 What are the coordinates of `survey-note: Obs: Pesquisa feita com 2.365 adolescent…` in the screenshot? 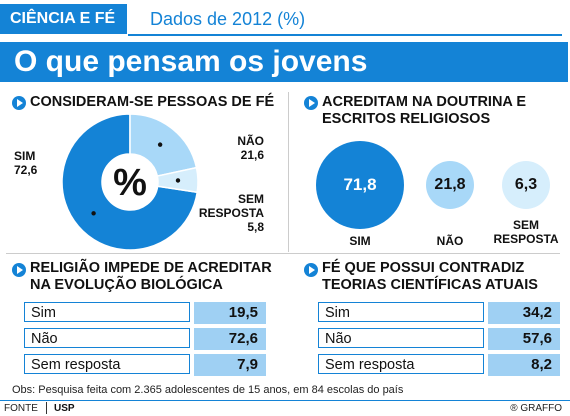 It's located at (208, 390).